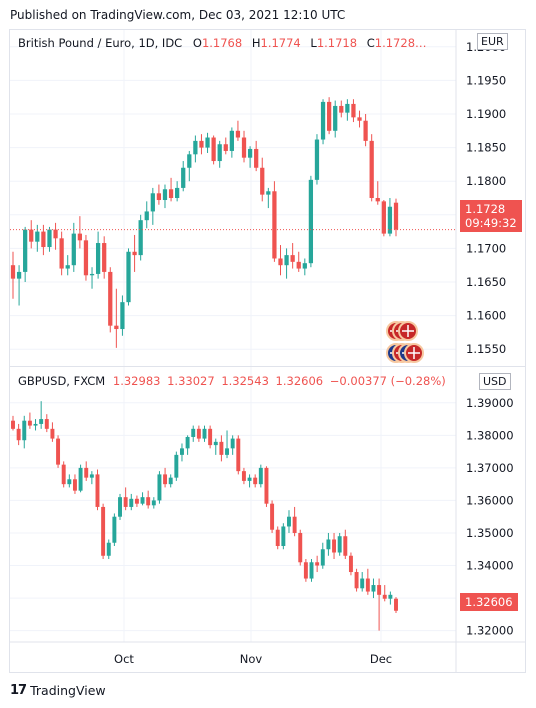 This screenshot has width=536, height=708. I want to click on usd-currency-badge: USD, so click(495, 381).